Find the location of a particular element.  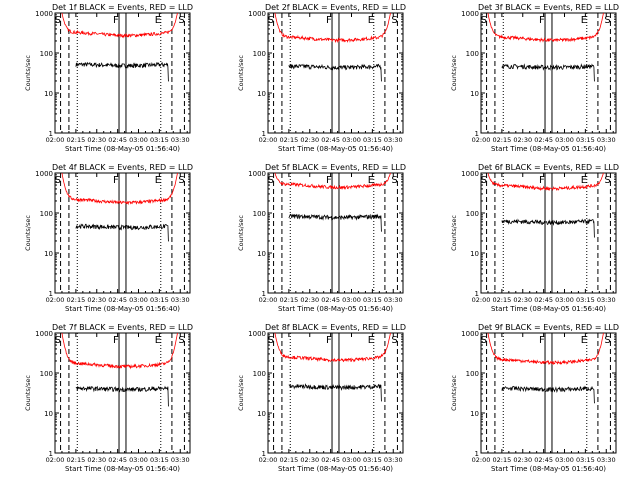

panel-title: Det 1f BLACK = Events, RED = LLD is located at coordinates (122, 7).